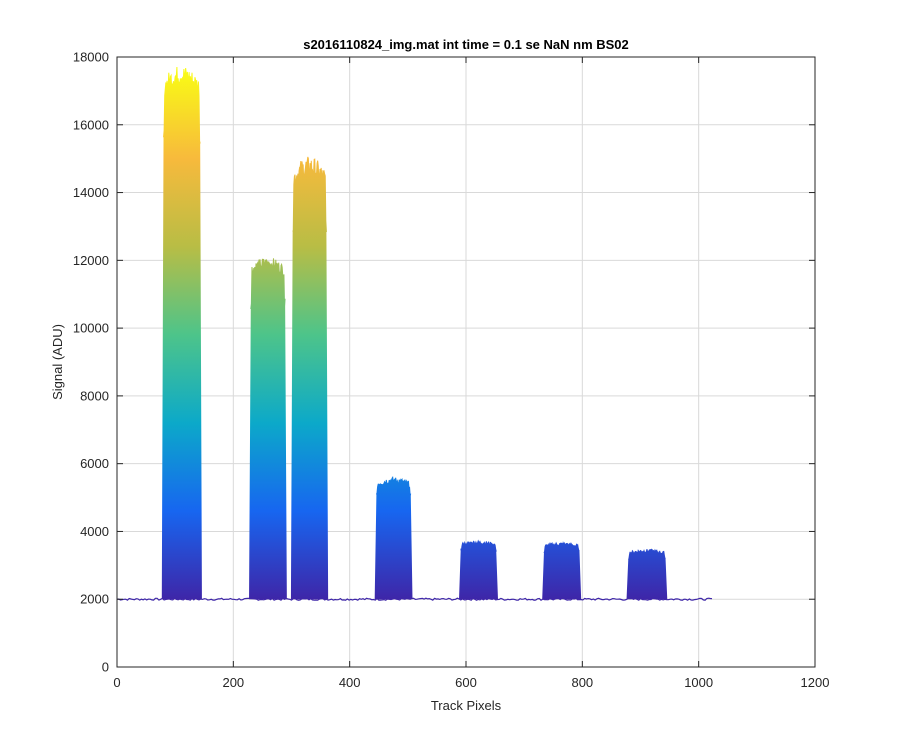  What do you see at coordinates (116, 682) in the screenshot?
I see `x-tick-label: 0` at bounding box center [116, 682].